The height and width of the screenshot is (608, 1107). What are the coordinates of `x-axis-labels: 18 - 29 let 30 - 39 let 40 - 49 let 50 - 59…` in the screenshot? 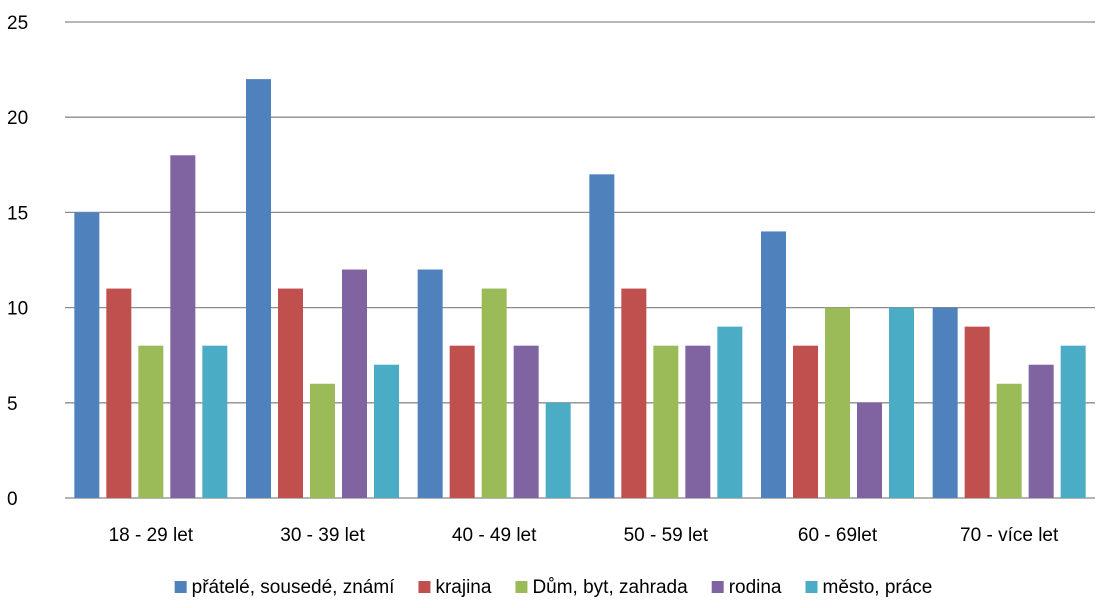 It's located at (584, 535).